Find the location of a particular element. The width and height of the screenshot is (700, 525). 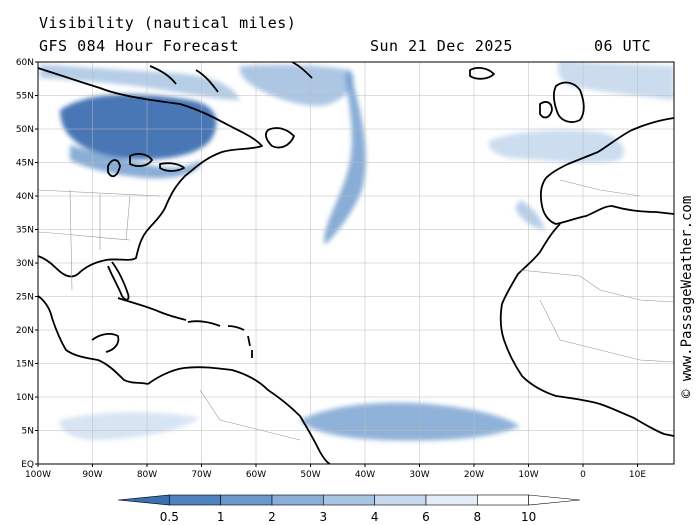

legend-label: 3 is located at coordinates (324, 517).